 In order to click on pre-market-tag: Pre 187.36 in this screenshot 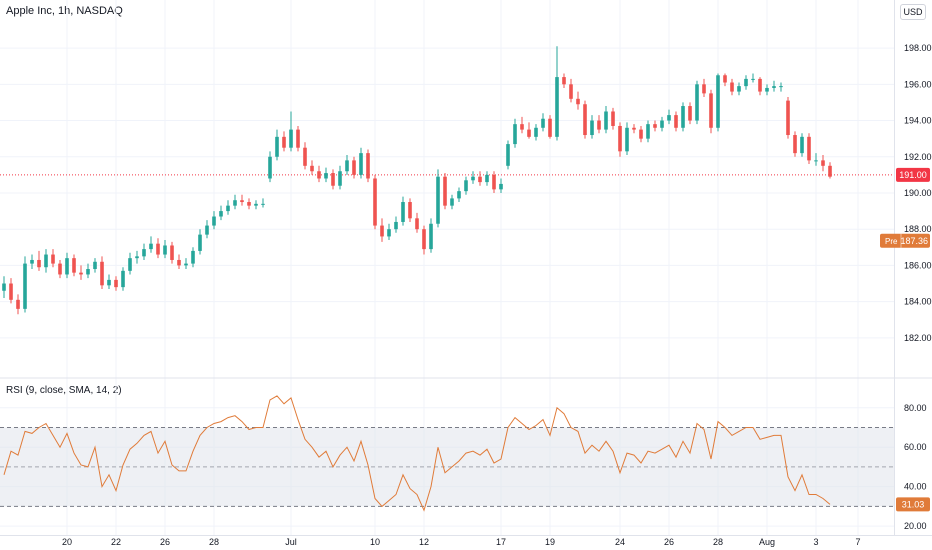, I will do `click(905, 240)`.